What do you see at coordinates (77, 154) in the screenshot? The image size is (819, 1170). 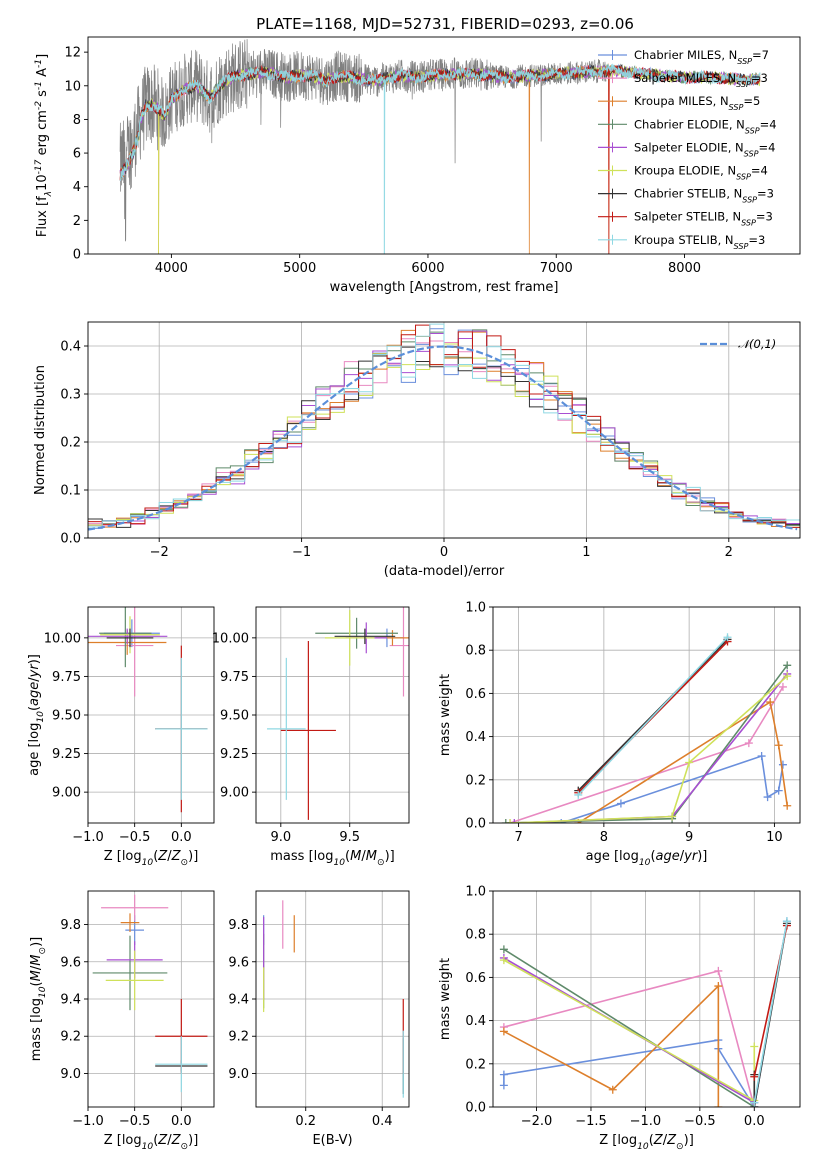 I see `y-tick-label: 6` at bounding box center [77, 154].